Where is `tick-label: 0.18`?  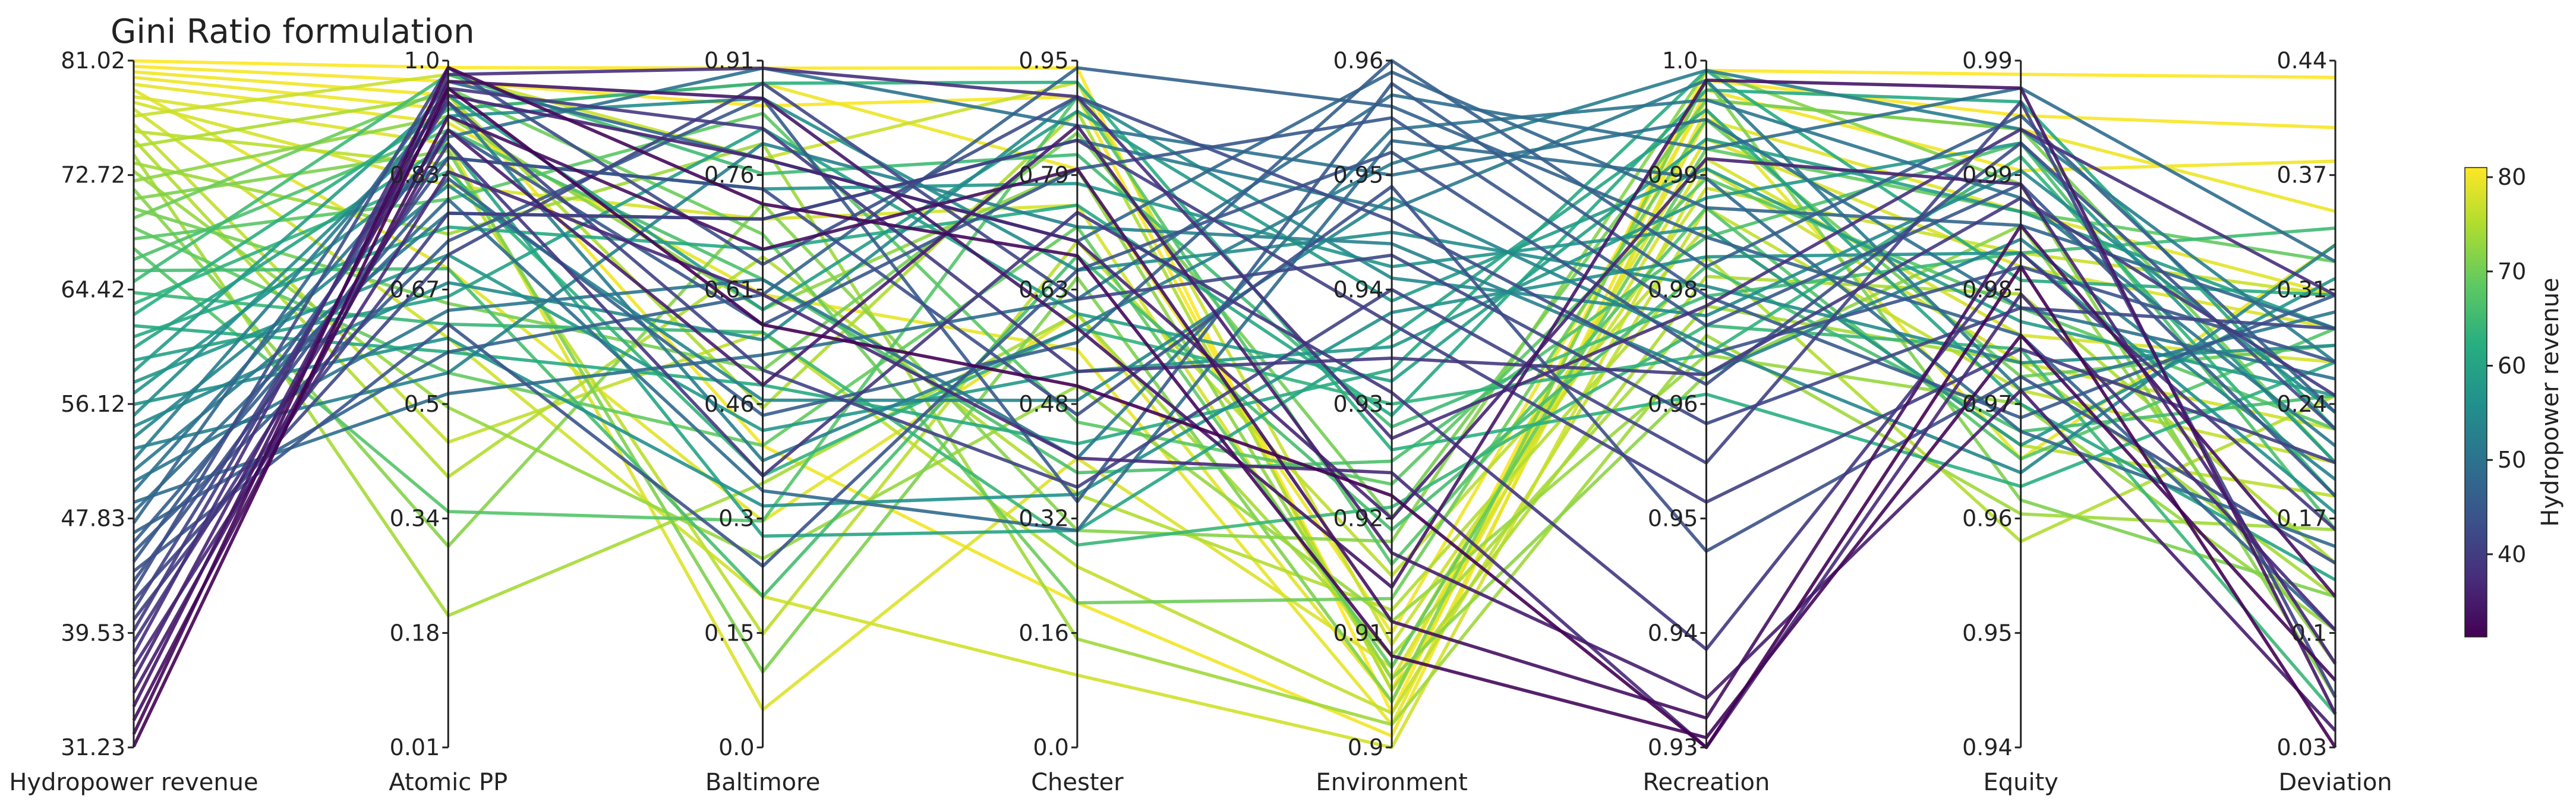
tick-label: 0.18 is located at coordinates (415, 633).